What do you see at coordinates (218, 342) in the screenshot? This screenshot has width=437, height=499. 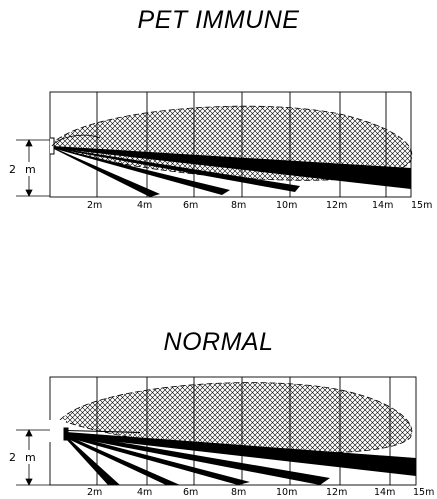 I see `normal-title: NORMAL` at bounding box center [218, 342].